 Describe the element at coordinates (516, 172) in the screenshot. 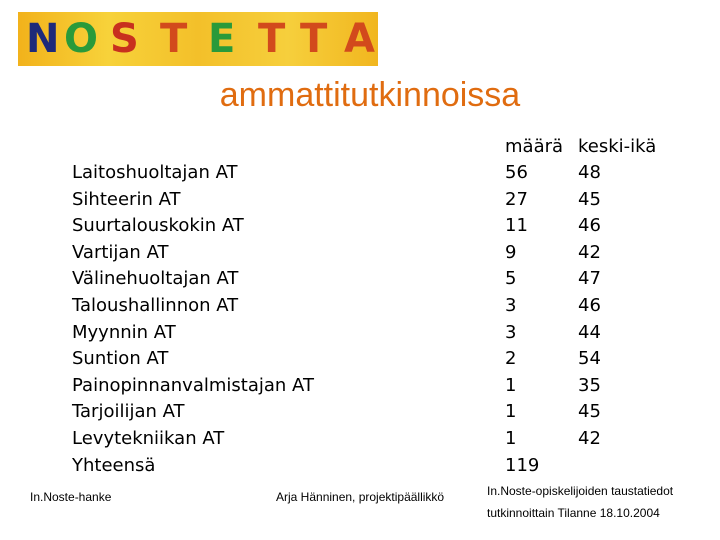

I see `count-value: 56` at that location.